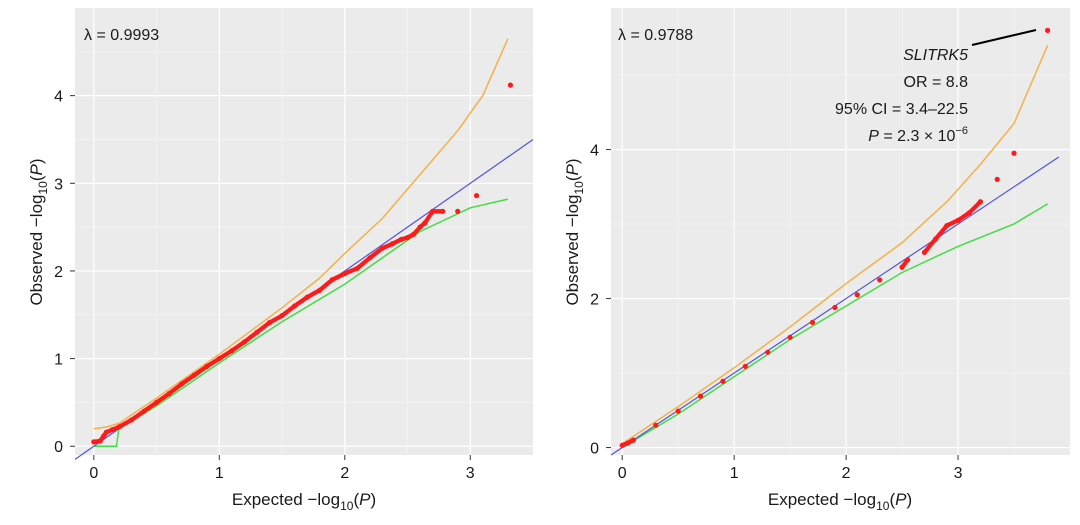 This screenshot has height=525, width=1080. I want to click on left-y-axis-title-paren: (, so click(36, 178).